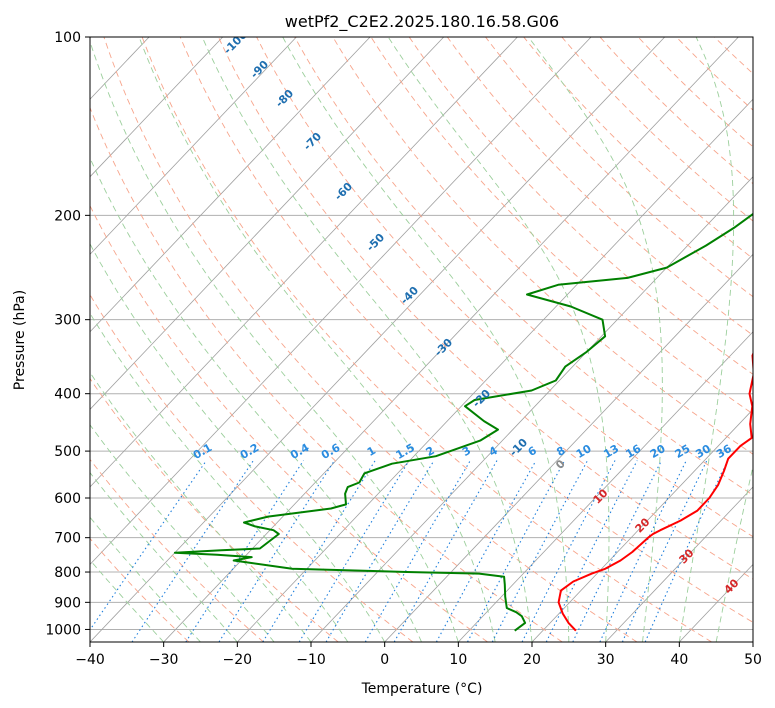 The image size is (775, 708). Describe the element at coordinates (375, 242) in the screenshot. I see `isotherm-label: -50` at that location.